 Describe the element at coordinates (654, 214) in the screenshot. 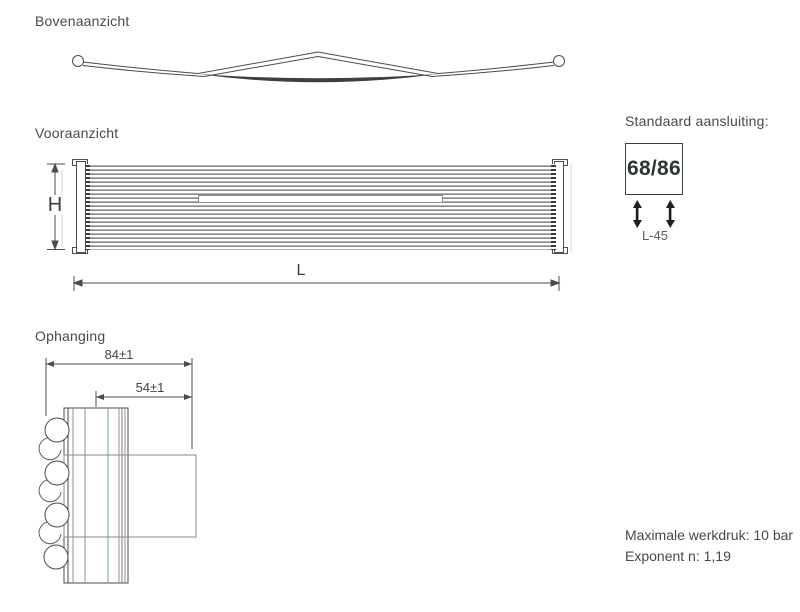

I see `flow-direction-arrows-icon` at that location.